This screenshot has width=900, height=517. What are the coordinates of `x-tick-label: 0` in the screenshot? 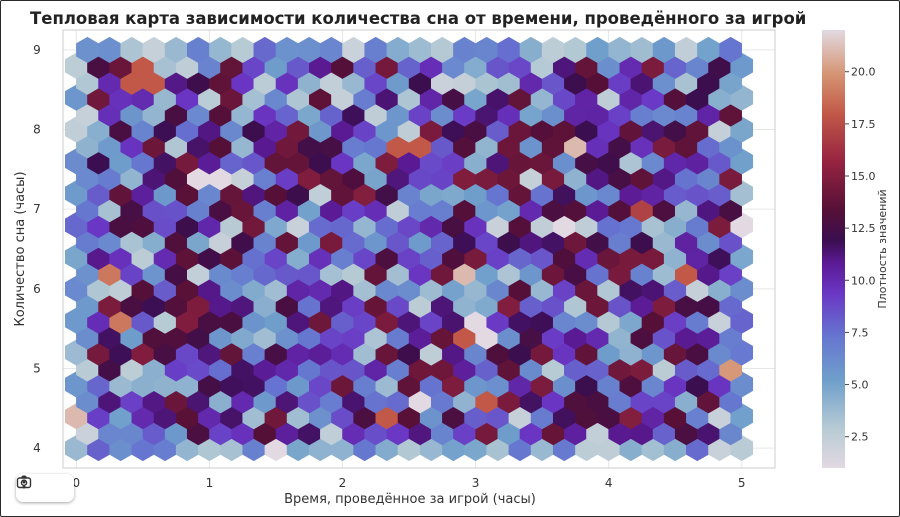 It's located at (76, 483).